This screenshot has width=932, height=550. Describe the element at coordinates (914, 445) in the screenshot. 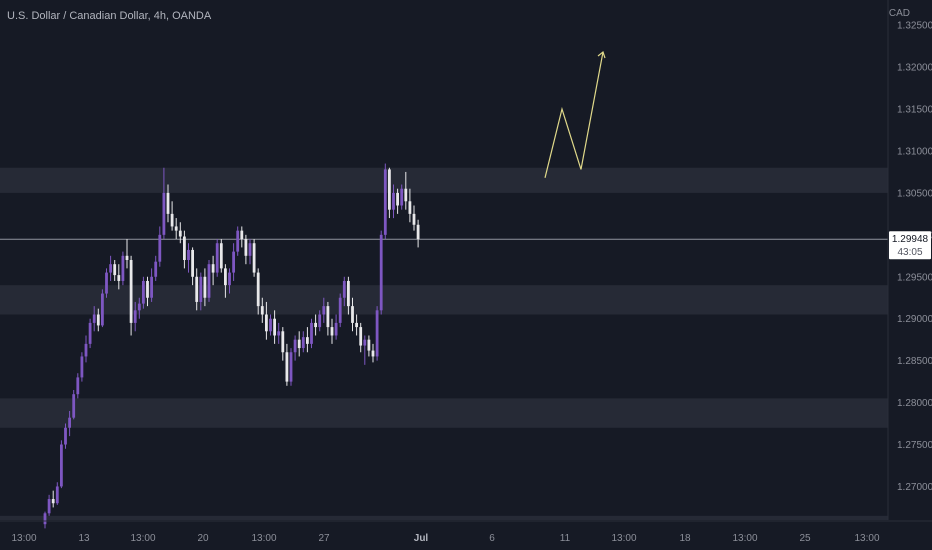

I see `price-tick-label: 1.27500` at that location.